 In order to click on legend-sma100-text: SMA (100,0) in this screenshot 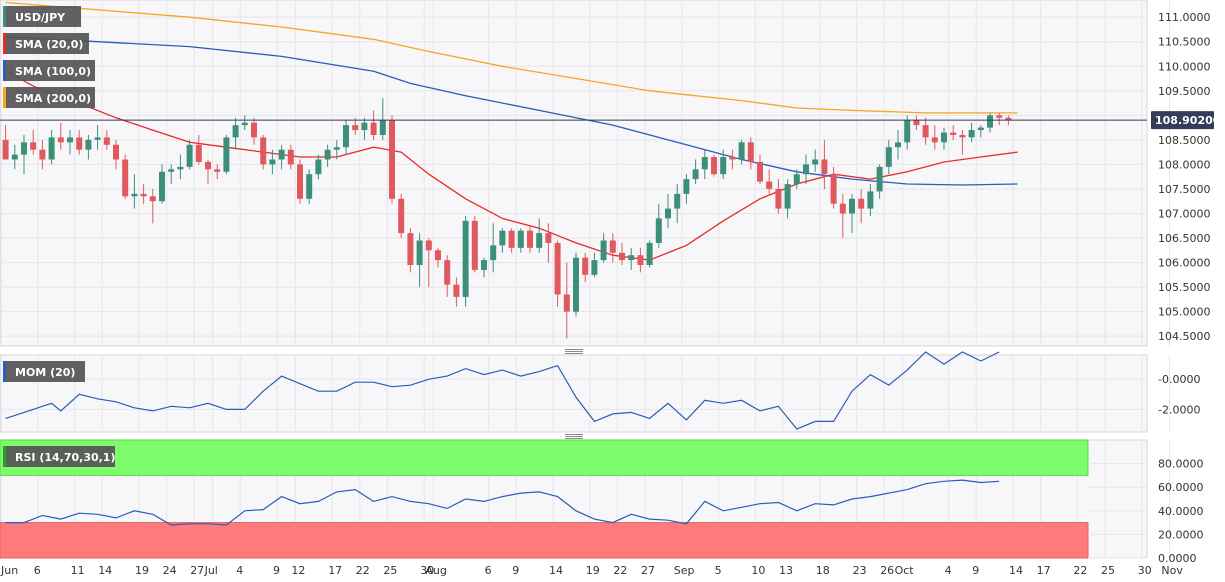, I will do `click(53, 71)`.